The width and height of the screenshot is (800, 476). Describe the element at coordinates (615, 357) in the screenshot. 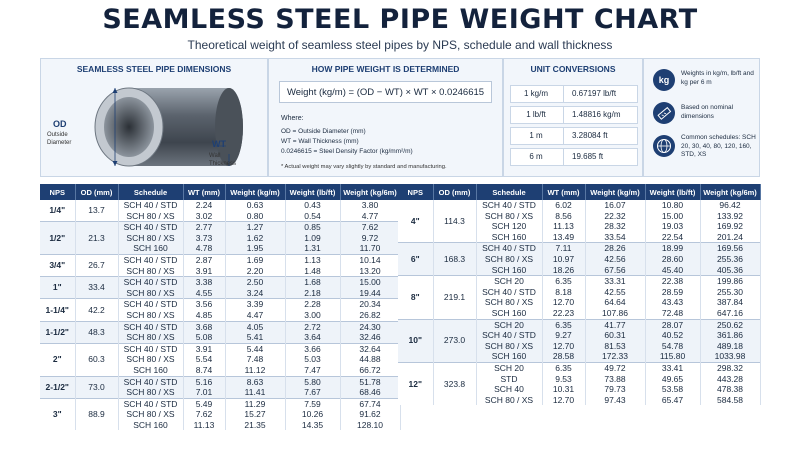

I see `weight-kg-m-cell: 172.33` at that location.